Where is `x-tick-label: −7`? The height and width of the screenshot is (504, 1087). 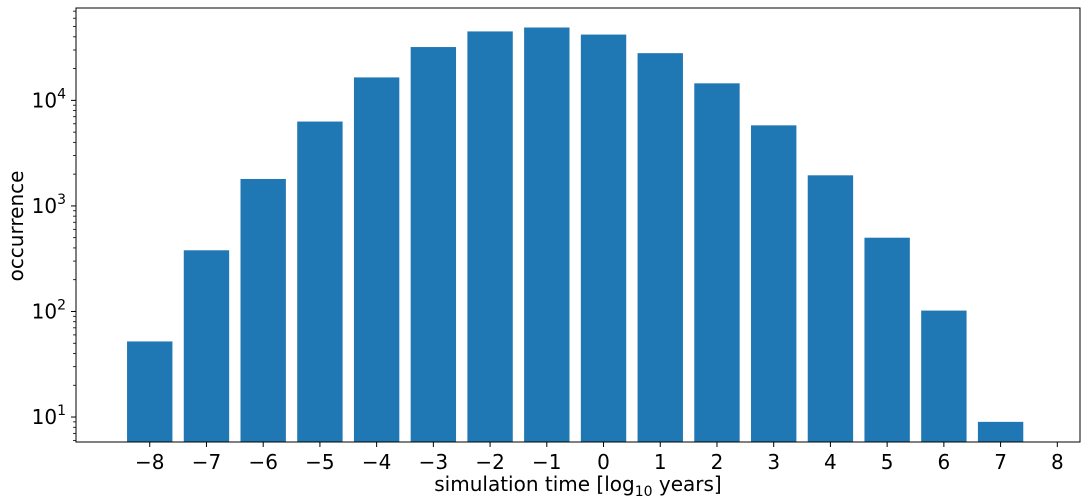 x-tick-label: −7 is located at coordinates (206, 462).